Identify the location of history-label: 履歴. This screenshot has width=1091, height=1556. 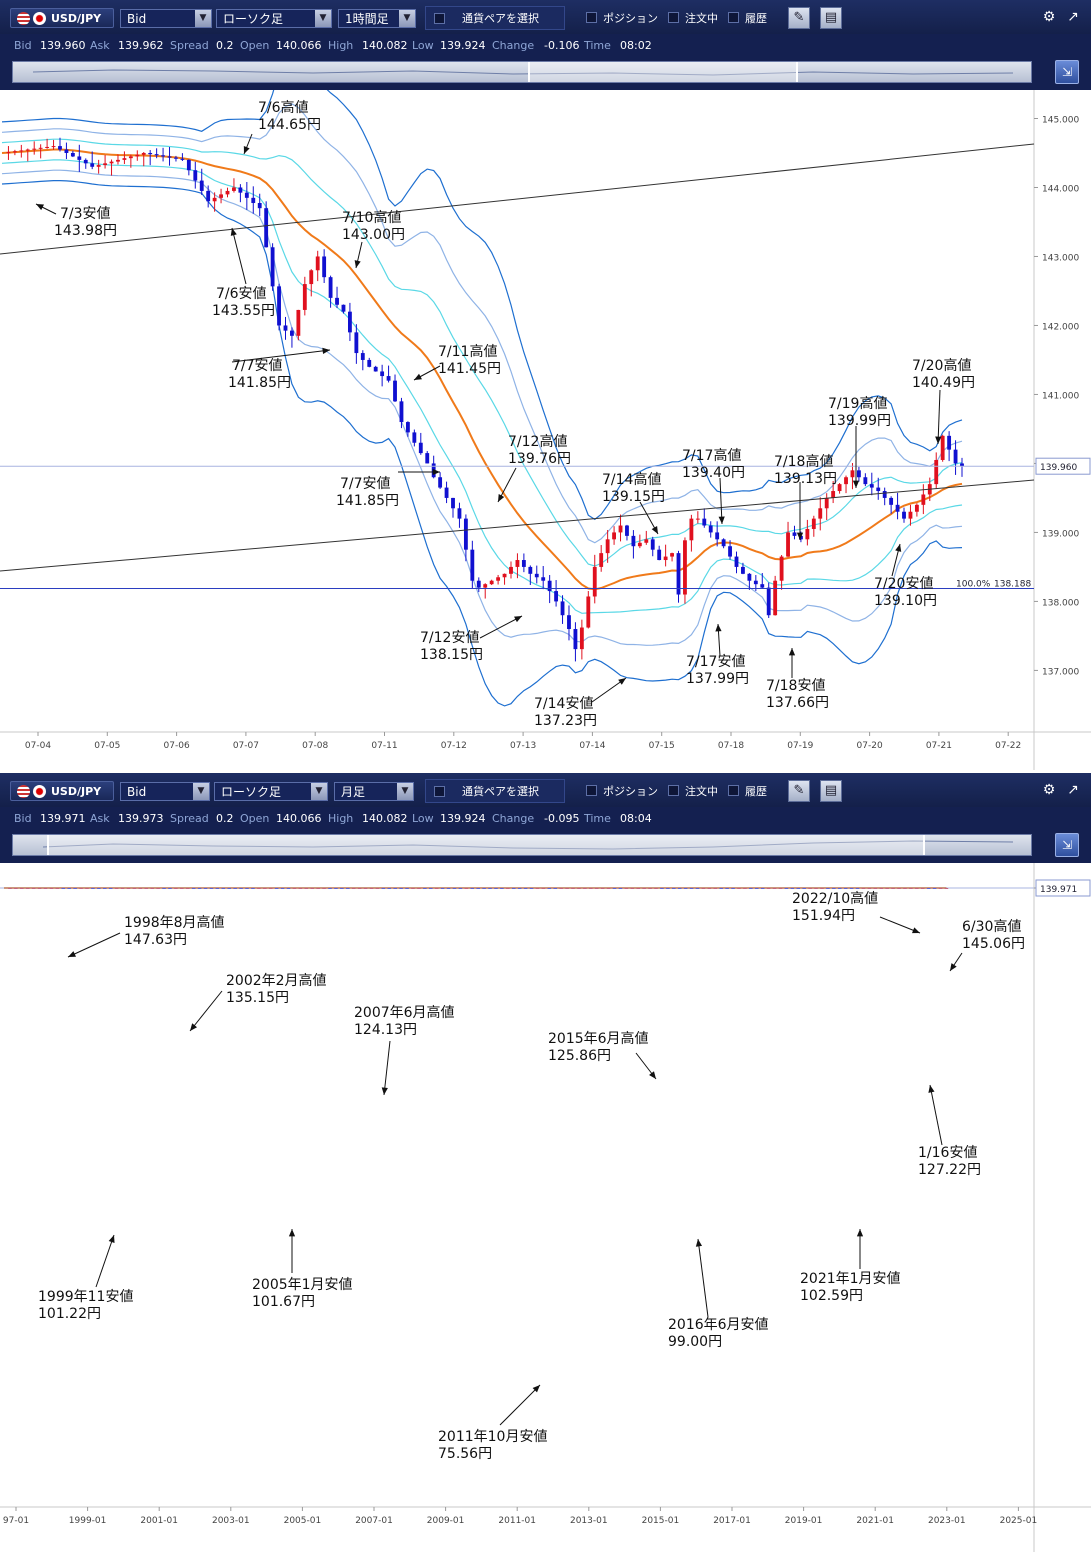
(756, 18).